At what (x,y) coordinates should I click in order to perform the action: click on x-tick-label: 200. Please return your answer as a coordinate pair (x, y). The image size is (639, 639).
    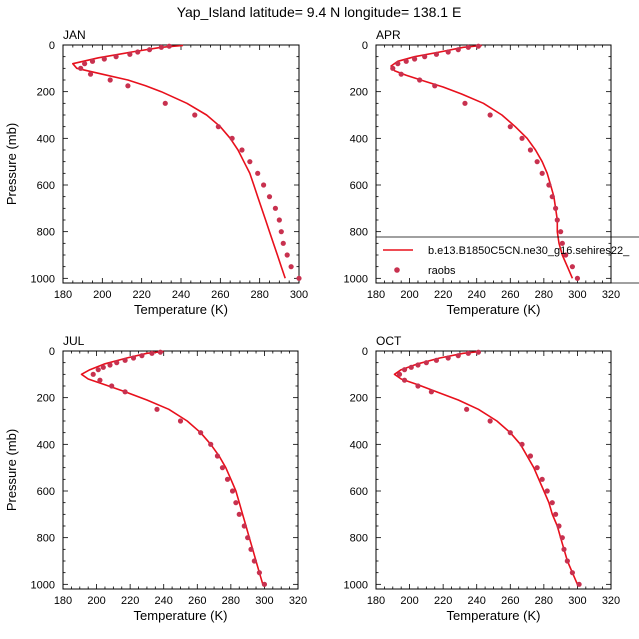
    Looking at the image, I should click on (409, 295).